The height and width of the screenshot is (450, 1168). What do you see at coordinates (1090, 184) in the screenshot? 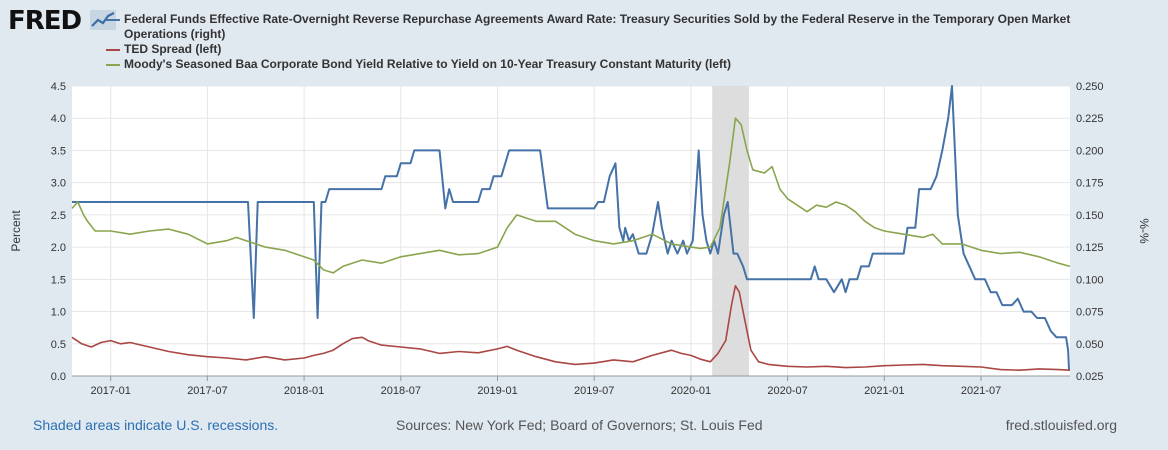
I see `y-right-tick-label: 0.175` at bounding box center [1090, 184].